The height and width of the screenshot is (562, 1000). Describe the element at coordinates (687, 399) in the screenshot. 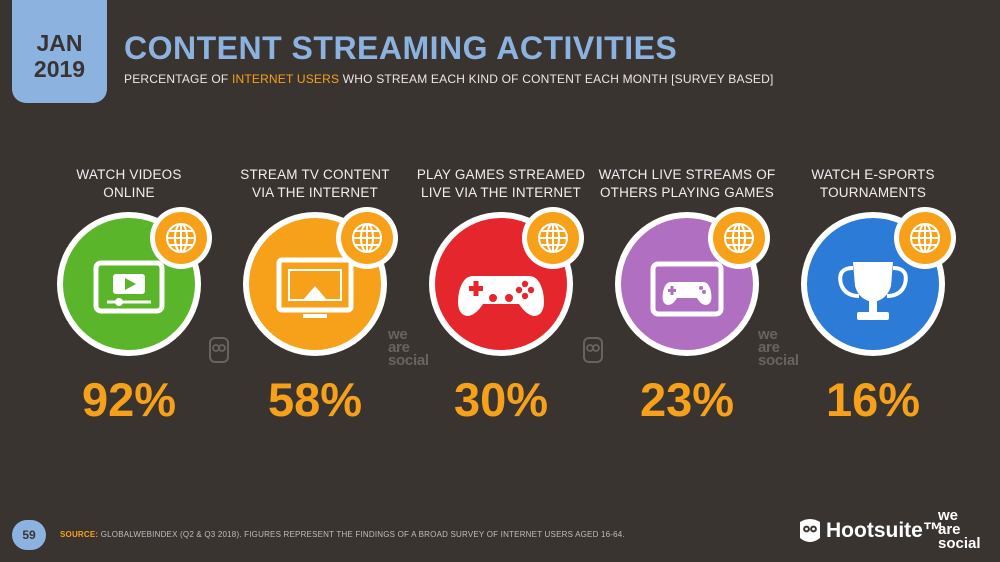

I see `activity-value: 23%` at that location.